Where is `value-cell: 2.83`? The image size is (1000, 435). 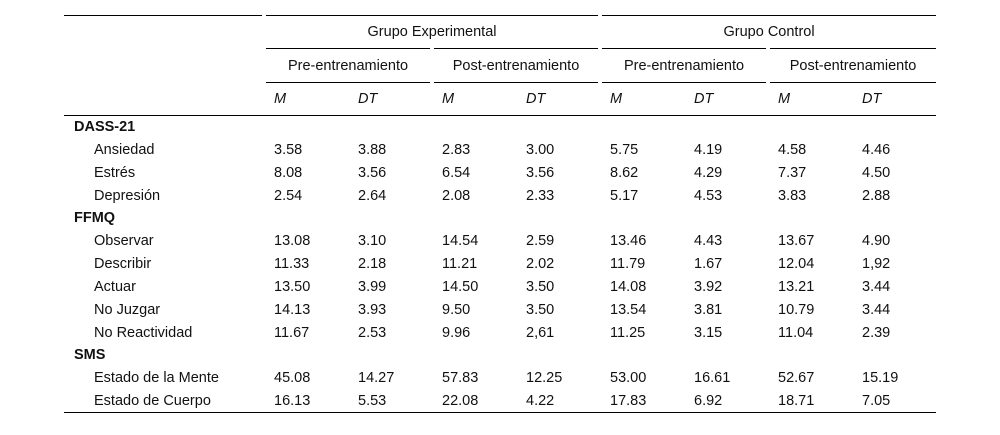
value-cell: 2.83 is located at coordinates (456, 149).